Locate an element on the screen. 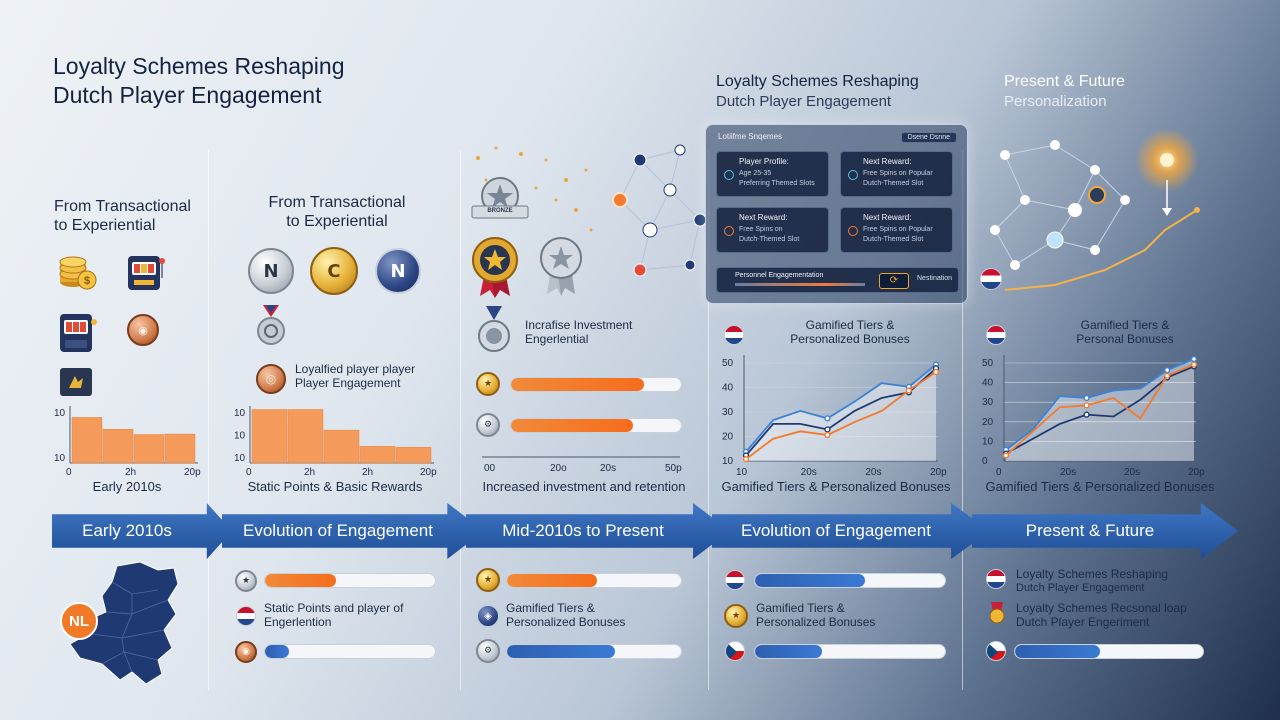  badge-banner-text: BRONZE is located at coordinates (500, 211).